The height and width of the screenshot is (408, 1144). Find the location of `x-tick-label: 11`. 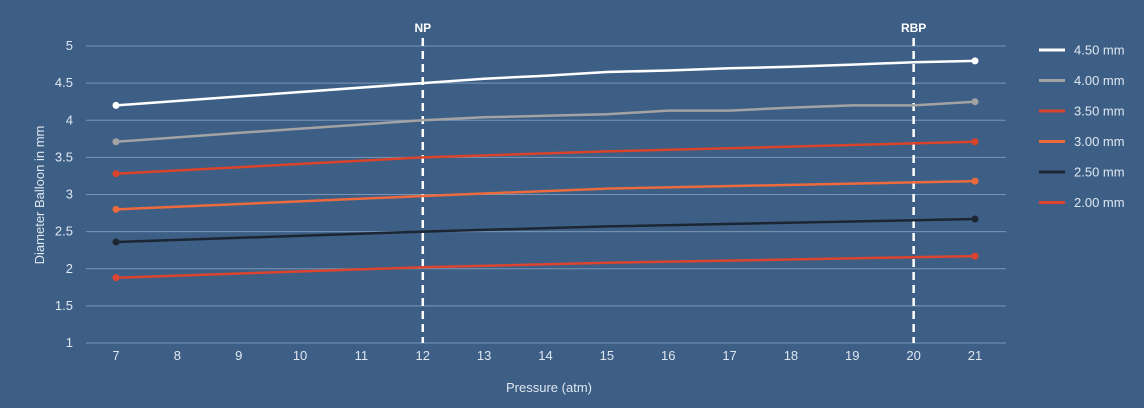

x-tick-label: 11 is located at coordinates (362, 355).